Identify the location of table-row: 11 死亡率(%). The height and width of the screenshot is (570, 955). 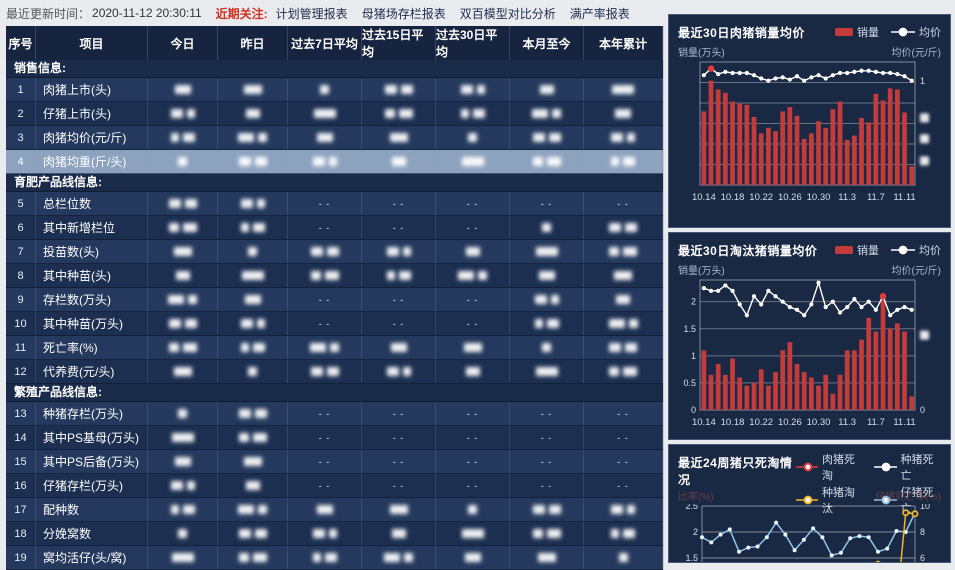
(334, 348).